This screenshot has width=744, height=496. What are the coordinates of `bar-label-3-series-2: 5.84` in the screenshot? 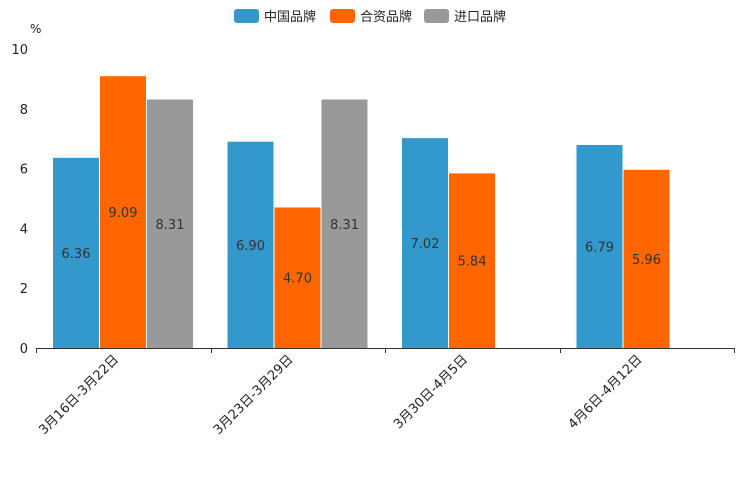 It's located at (472, 262).